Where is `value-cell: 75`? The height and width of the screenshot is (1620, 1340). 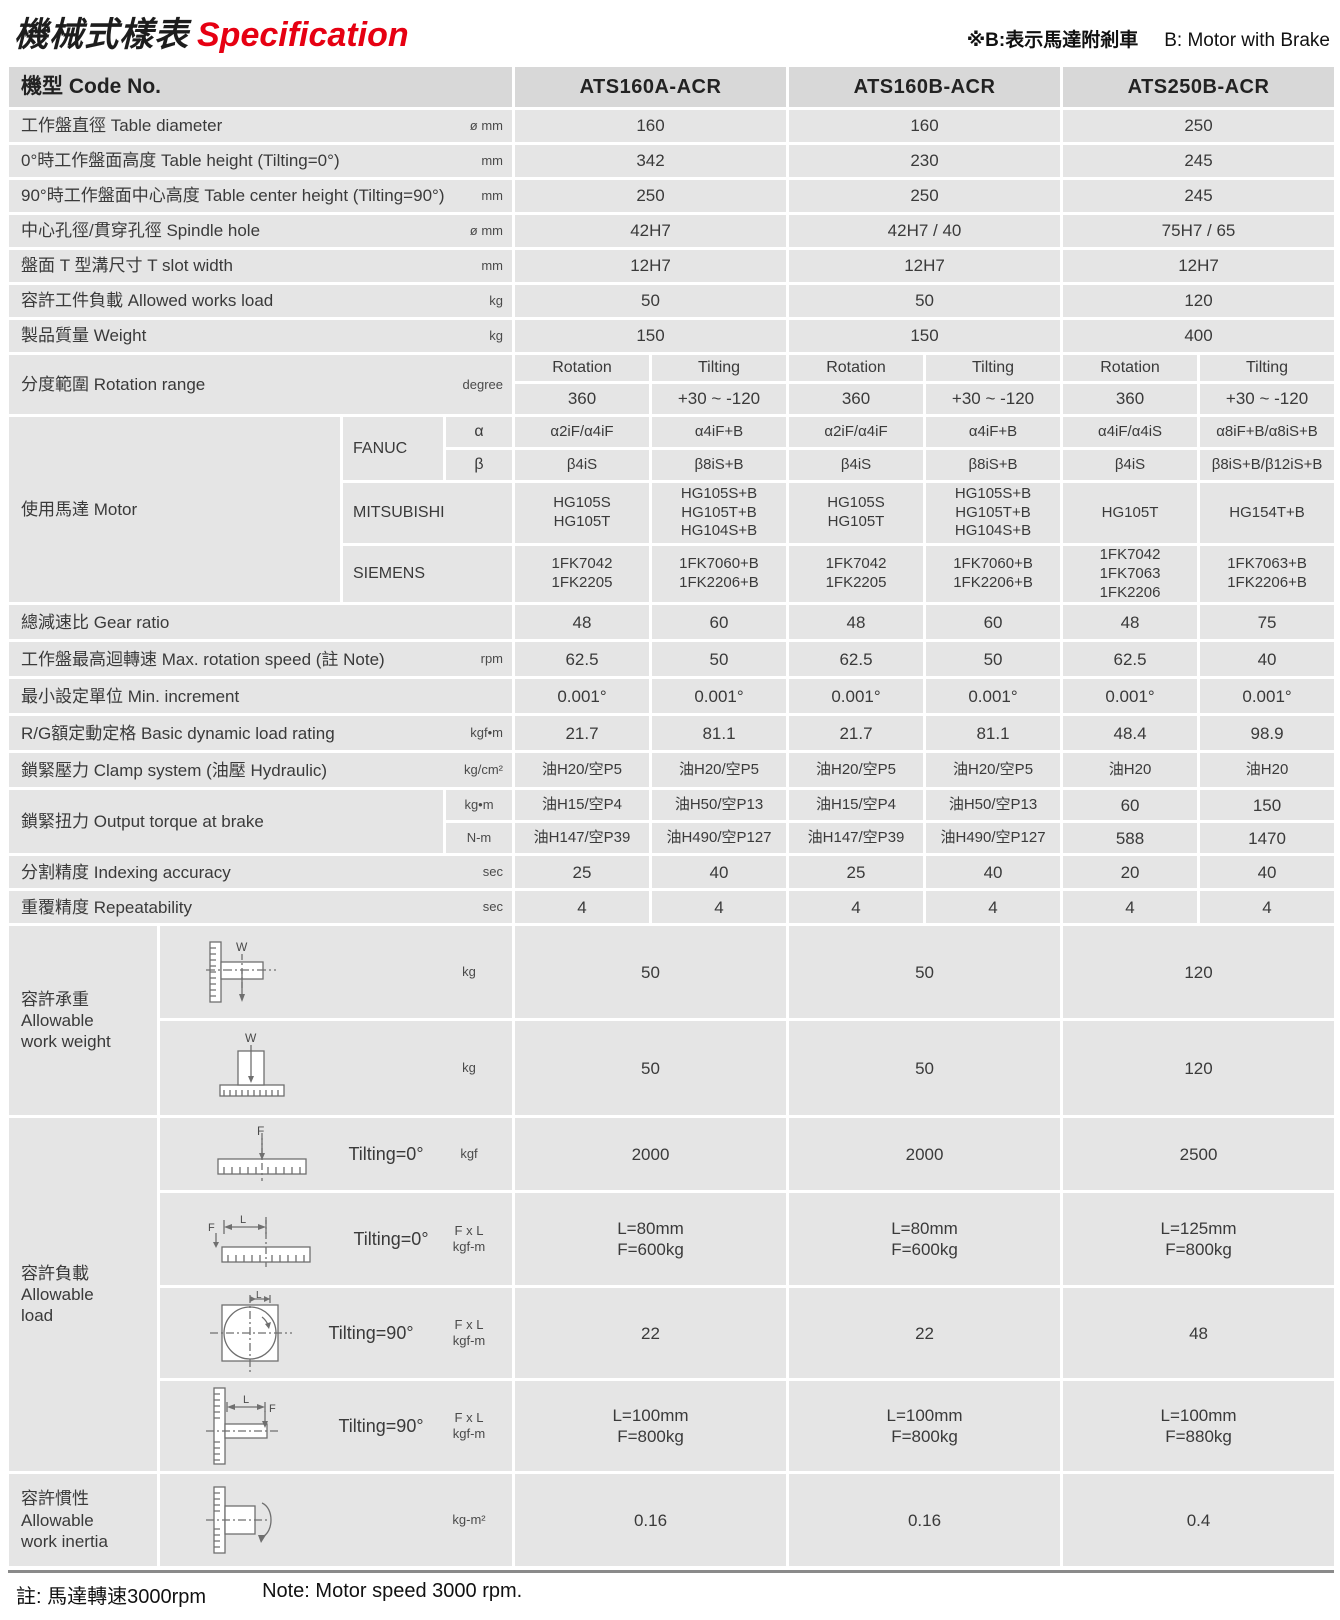 value-cell: 75 is located at coordinates (1267, 622).